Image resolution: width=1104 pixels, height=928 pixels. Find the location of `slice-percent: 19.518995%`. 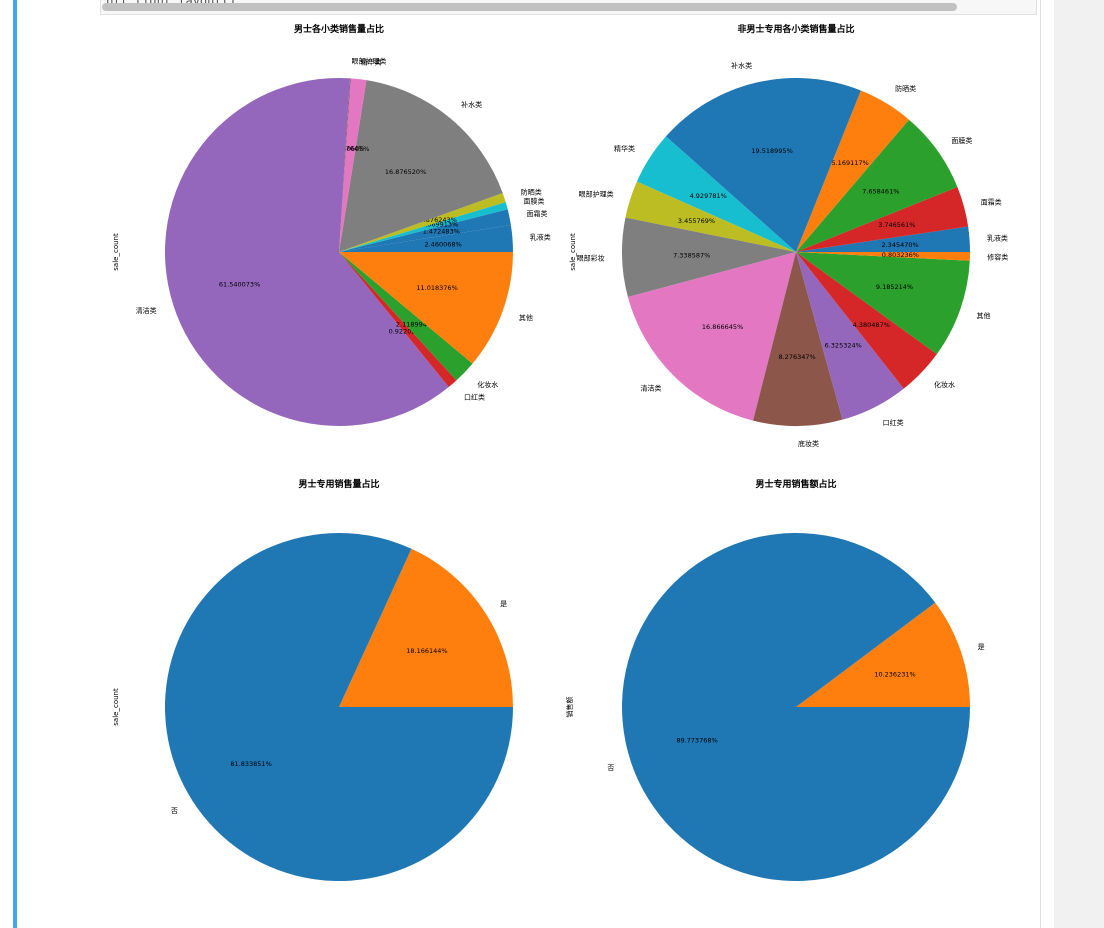

slice-percent: 19.518995% is located at coordinates (771, 151).